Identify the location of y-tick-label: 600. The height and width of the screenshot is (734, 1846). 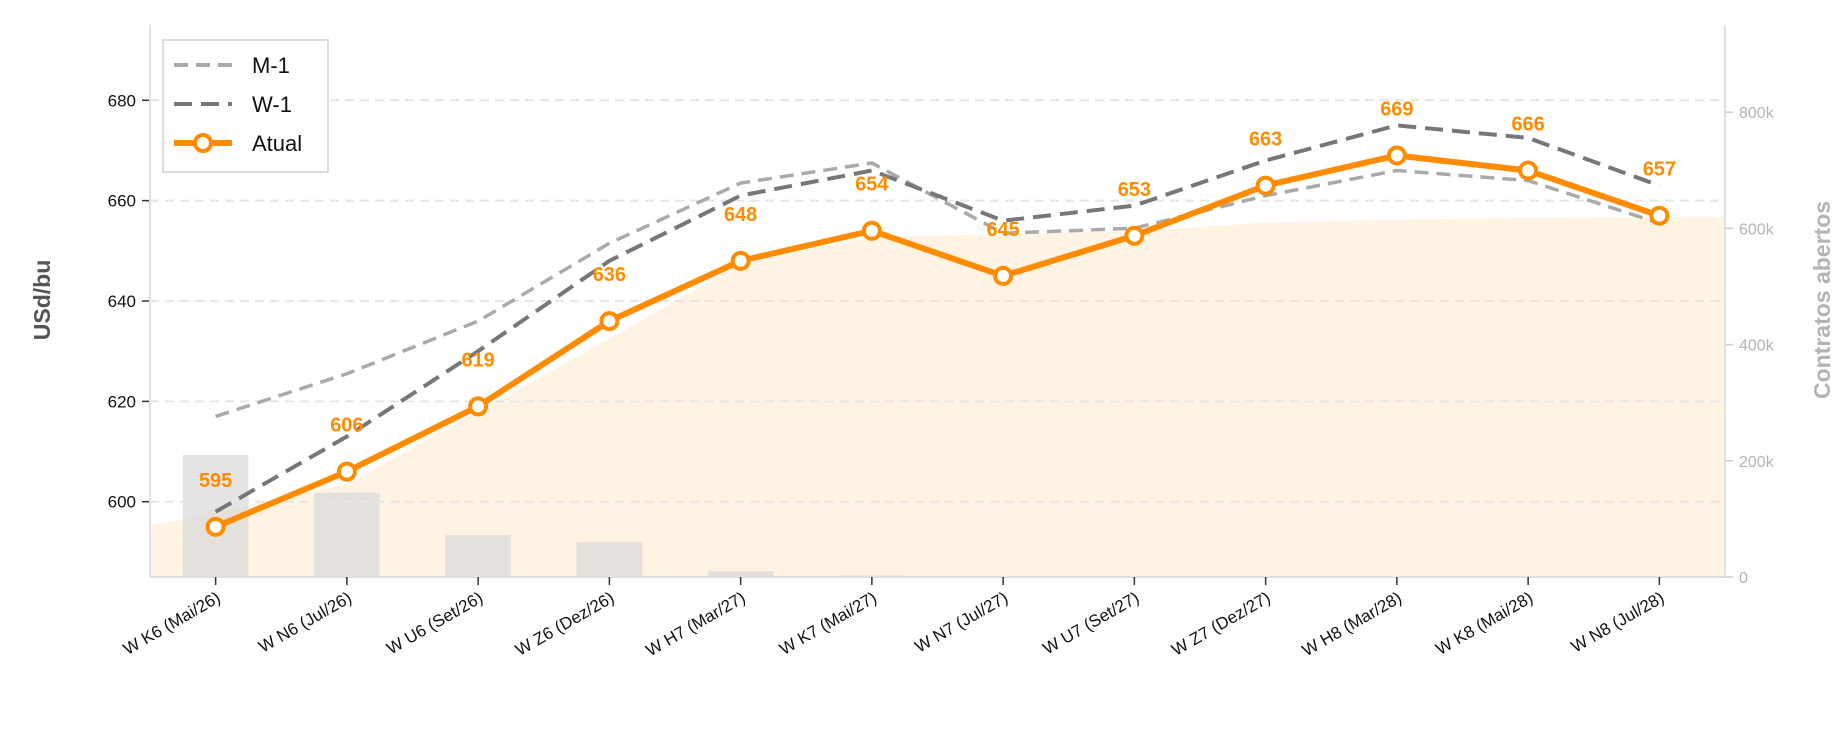
(122, 502).